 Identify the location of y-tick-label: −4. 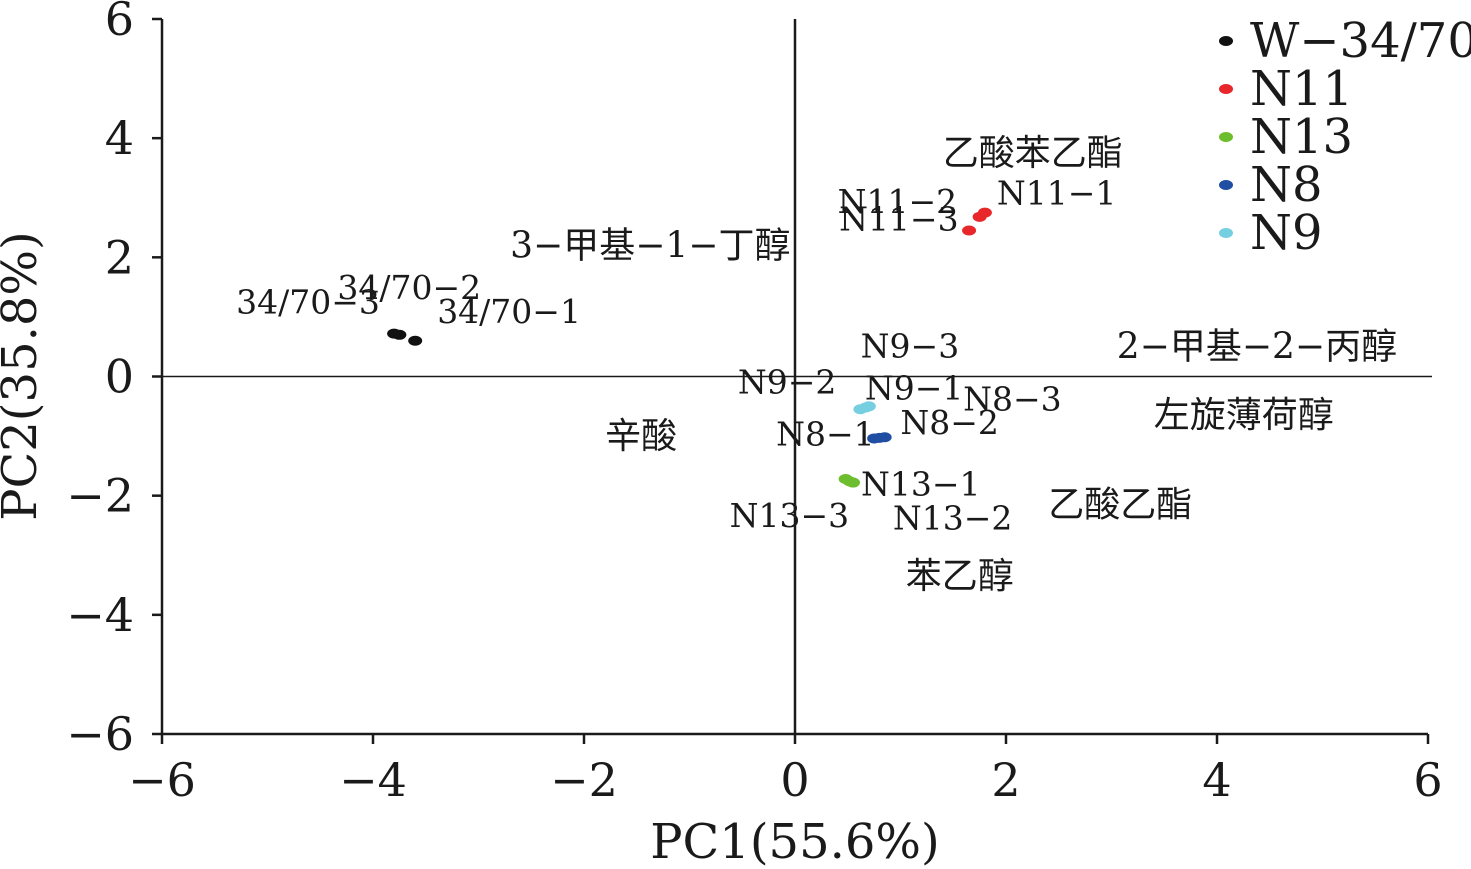
(100, 615).